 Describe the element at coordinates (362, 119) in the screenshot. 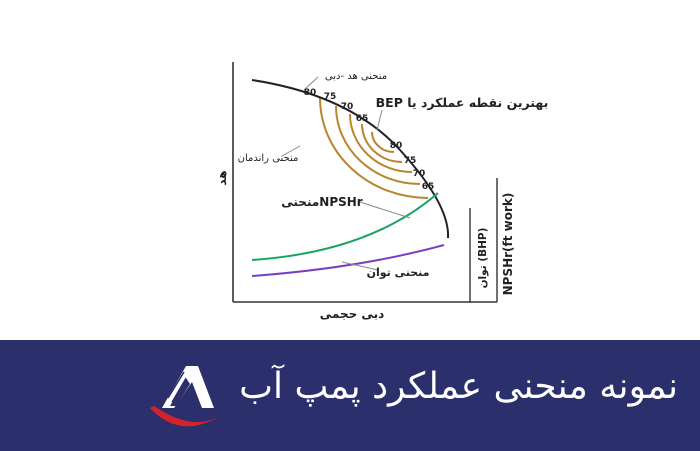

I see `eff-left-65: 65` at that location.